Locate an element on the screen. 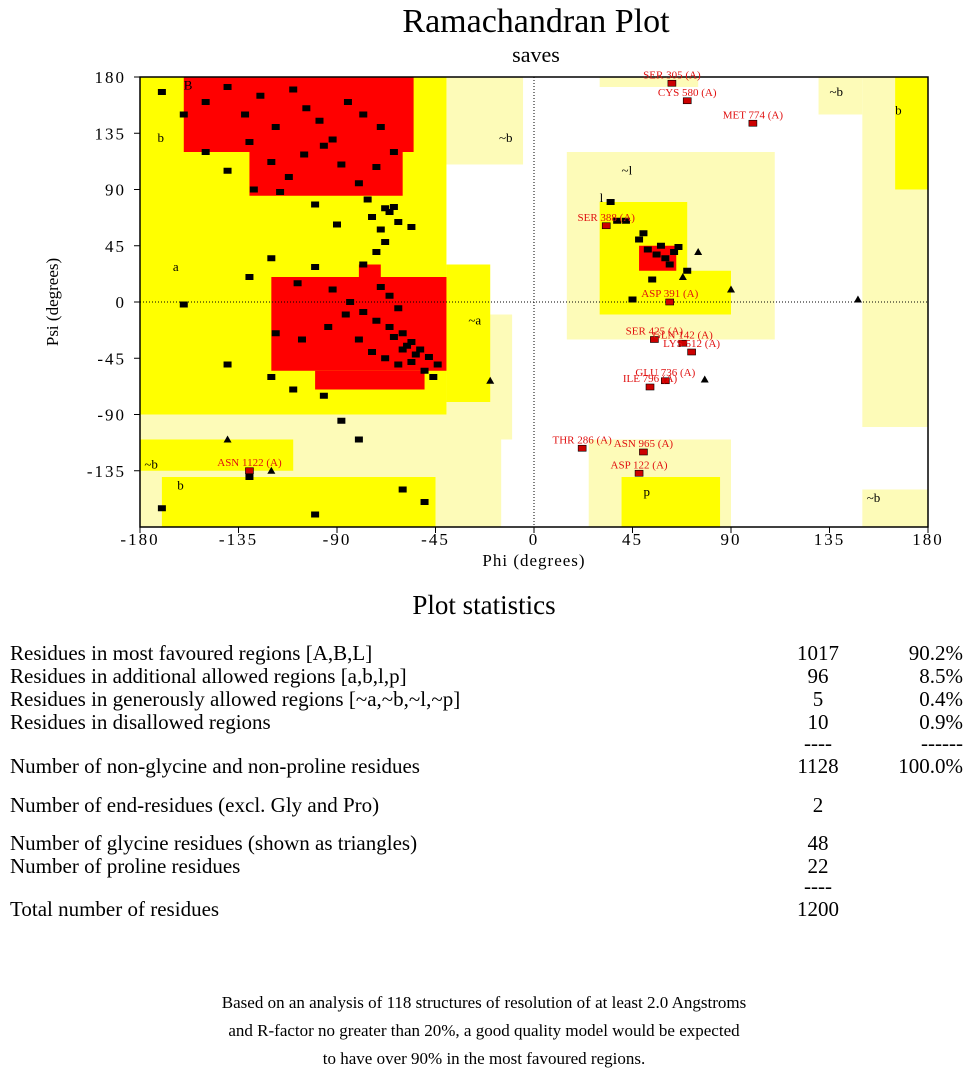 This screenshot has height=1088, width=969. region-label: a is located at coordinates (176, 266).